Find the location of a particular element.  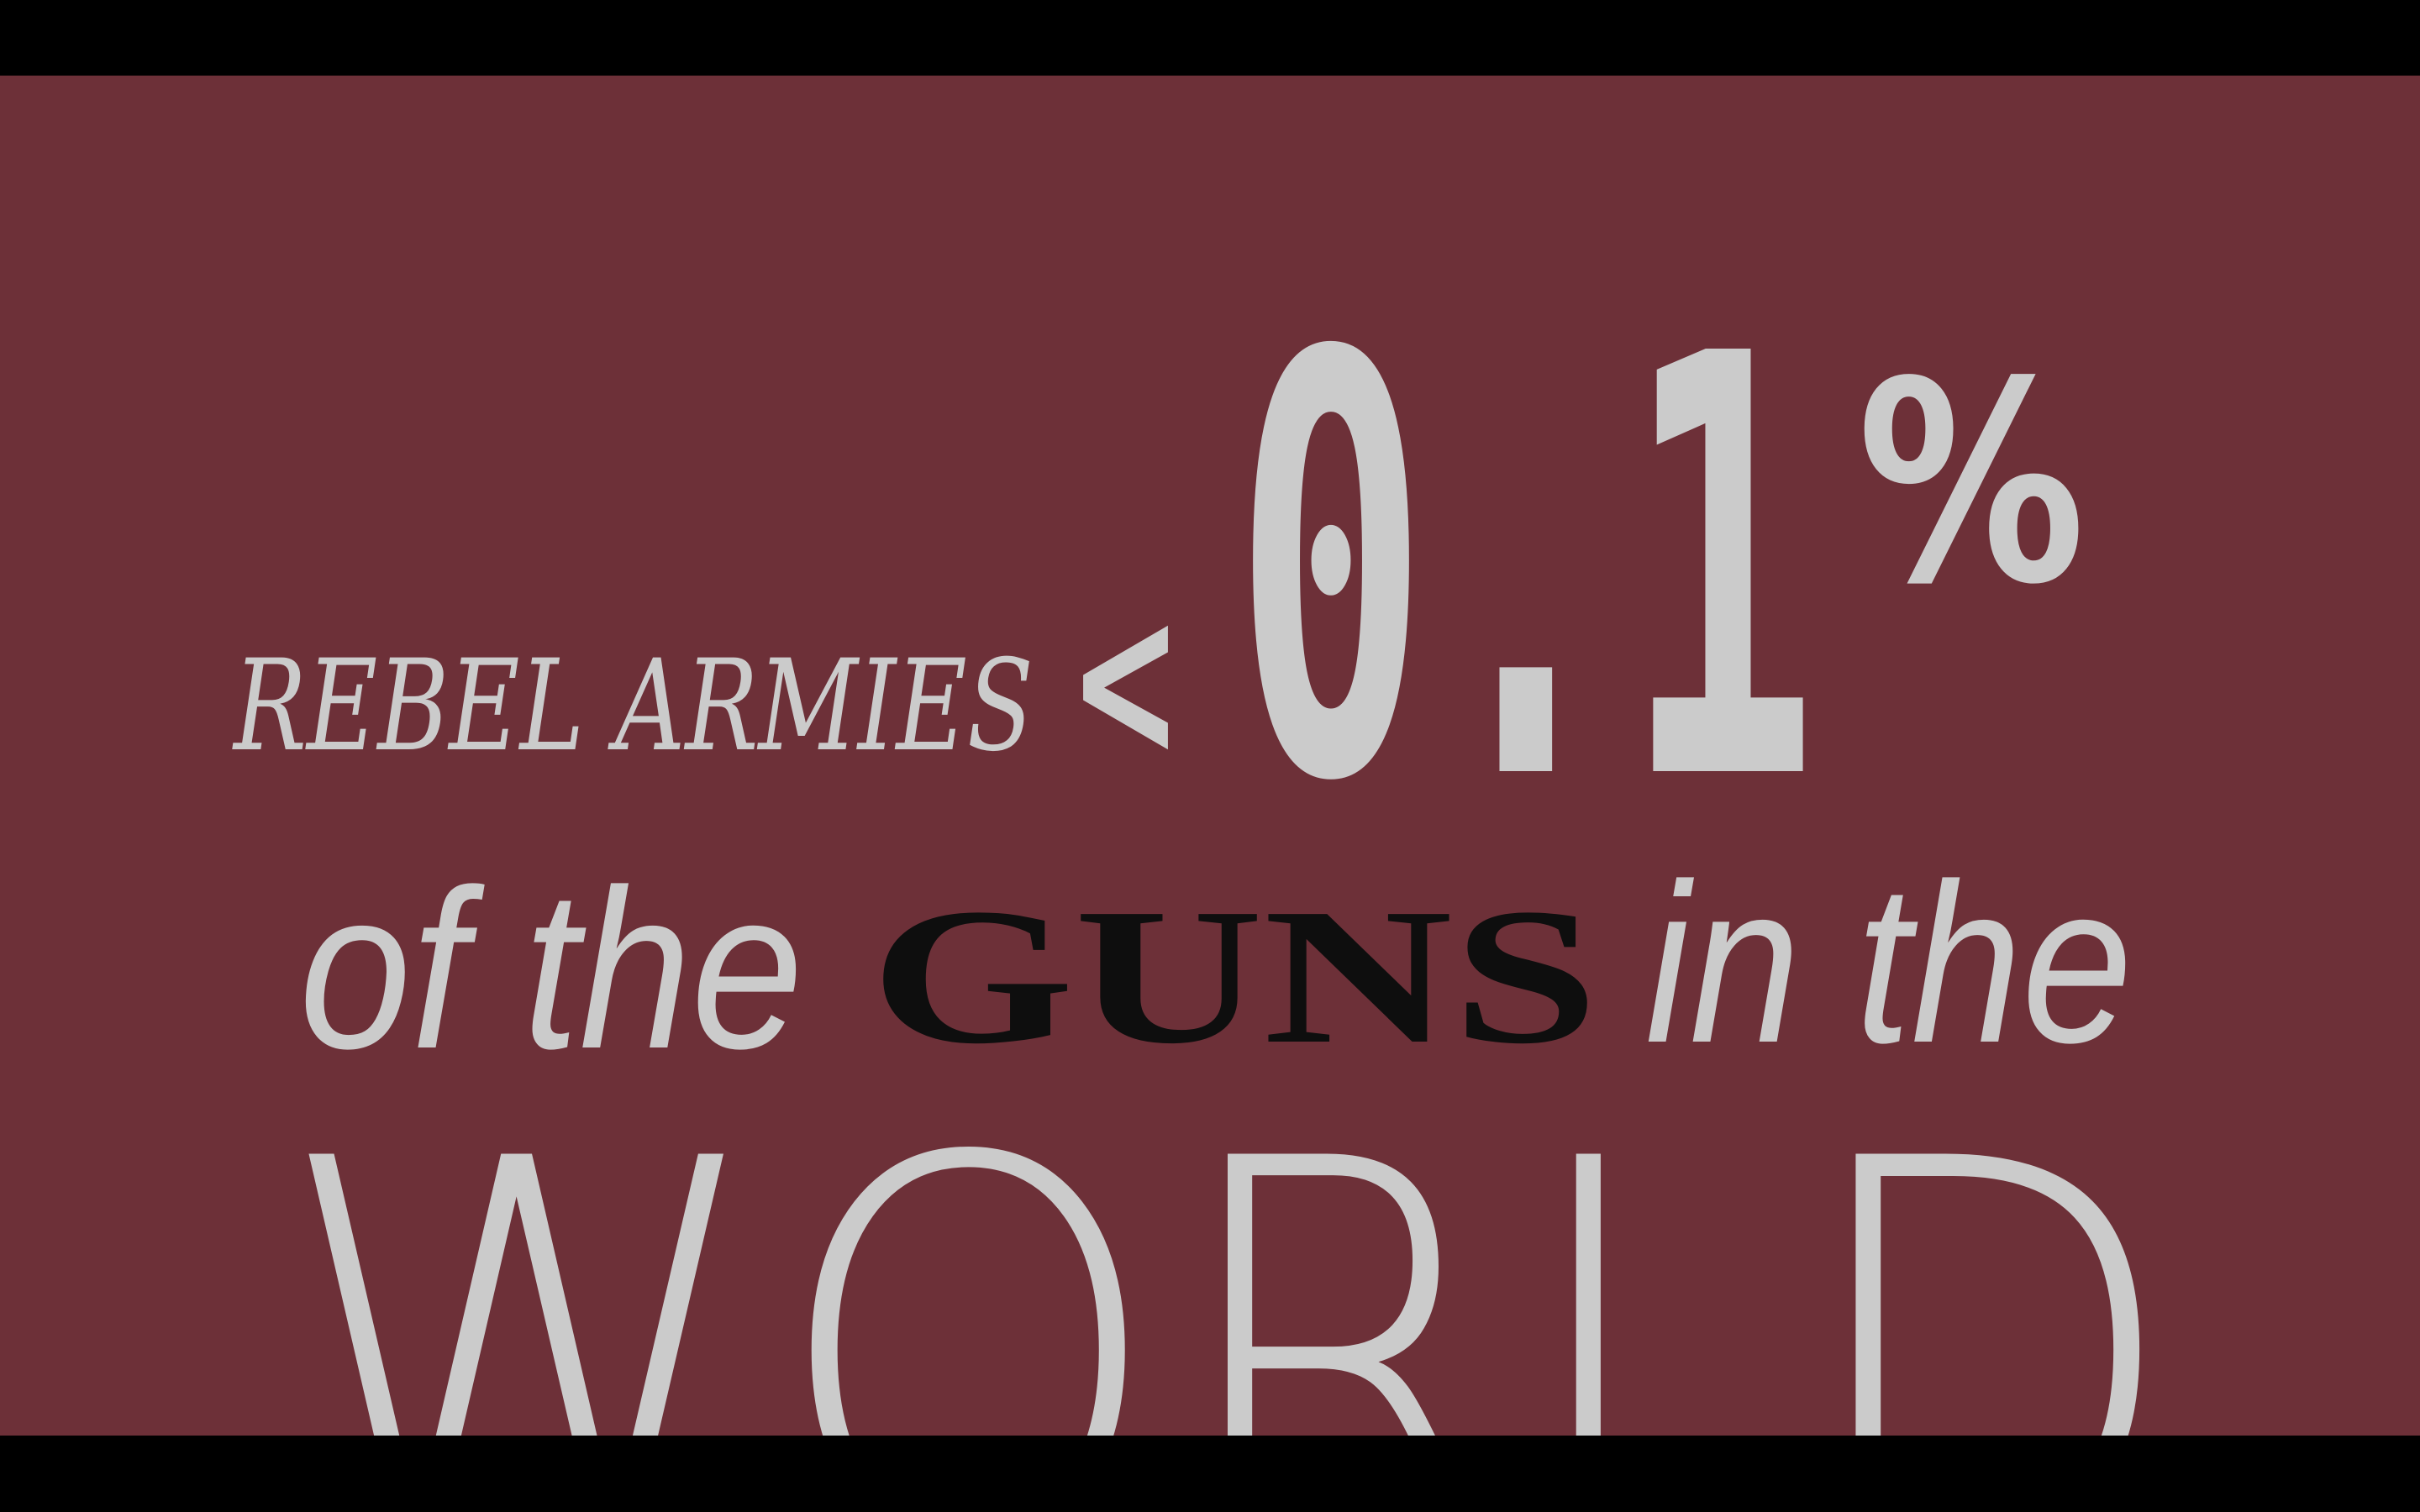

trail-text: in the is located at coordinates (1889, 963).